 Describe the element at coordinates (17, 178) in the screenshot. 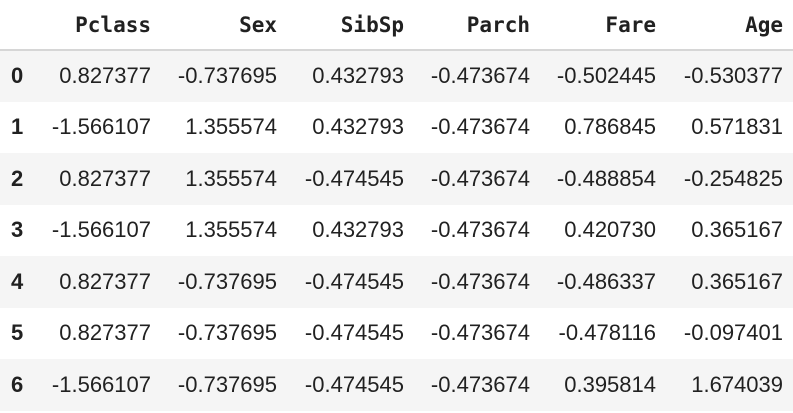

I see `row-index: 2` at that location.